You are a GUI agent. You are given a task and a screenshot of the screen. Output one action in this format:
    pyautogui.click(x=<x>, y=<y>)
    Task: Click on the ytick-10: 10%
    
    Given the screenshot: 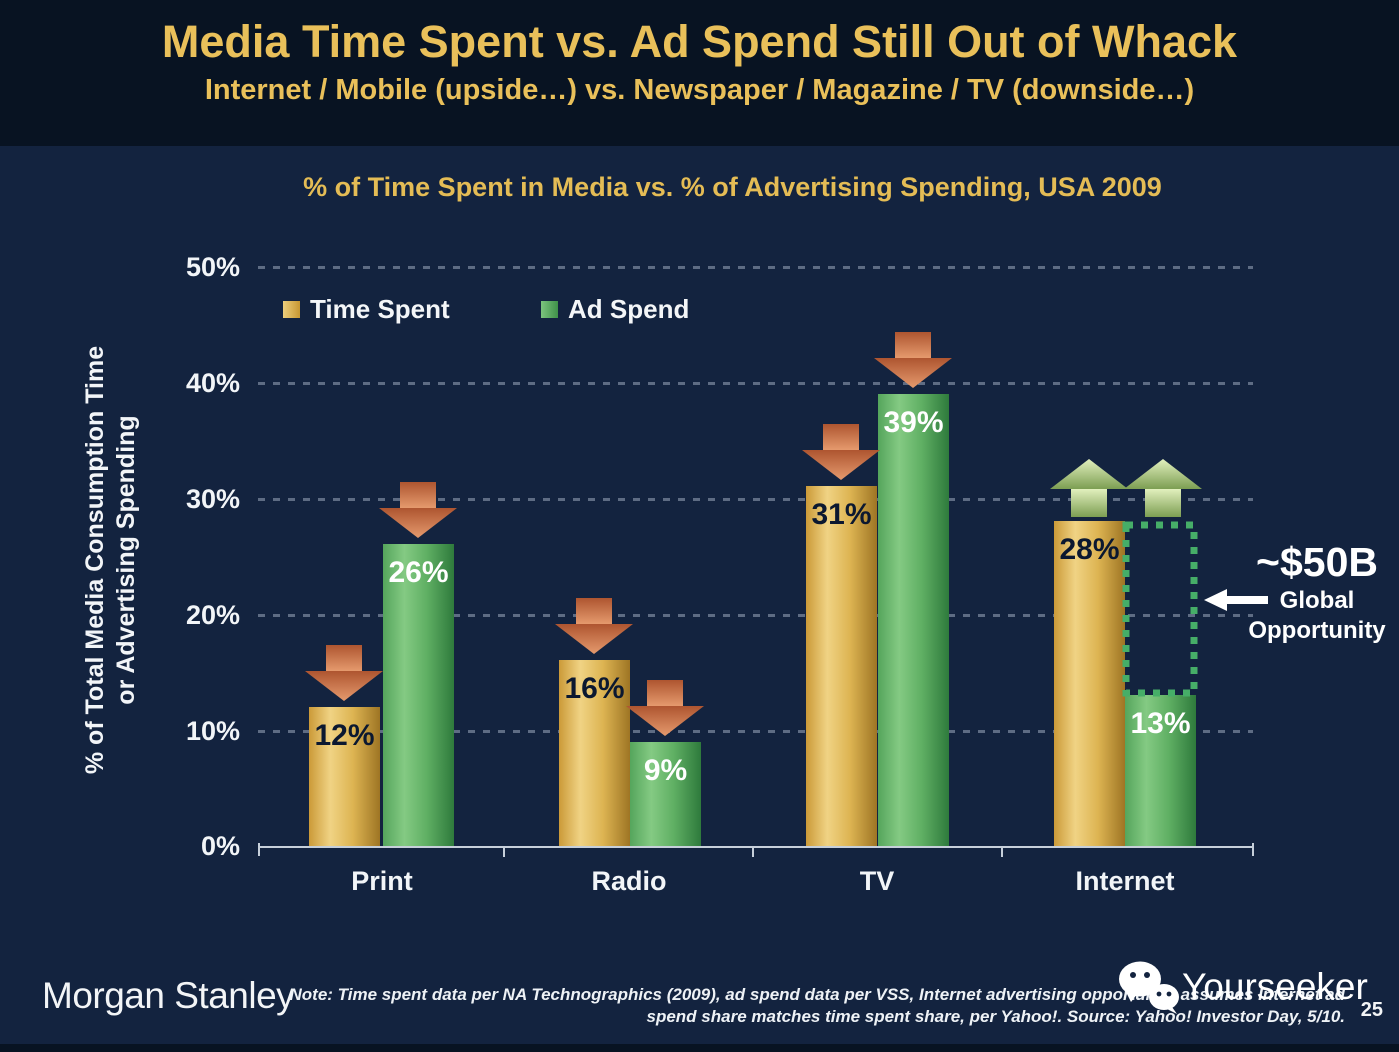 What is the action you would take?
    pyautogui.click(x=212, y=731)
    